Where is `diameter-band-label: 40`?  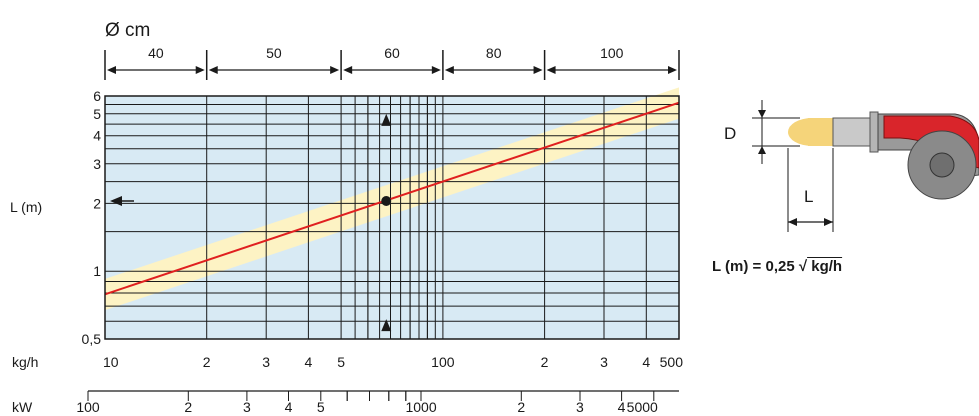 diameter-band-label: 40 is located at coordinates (156, 53).